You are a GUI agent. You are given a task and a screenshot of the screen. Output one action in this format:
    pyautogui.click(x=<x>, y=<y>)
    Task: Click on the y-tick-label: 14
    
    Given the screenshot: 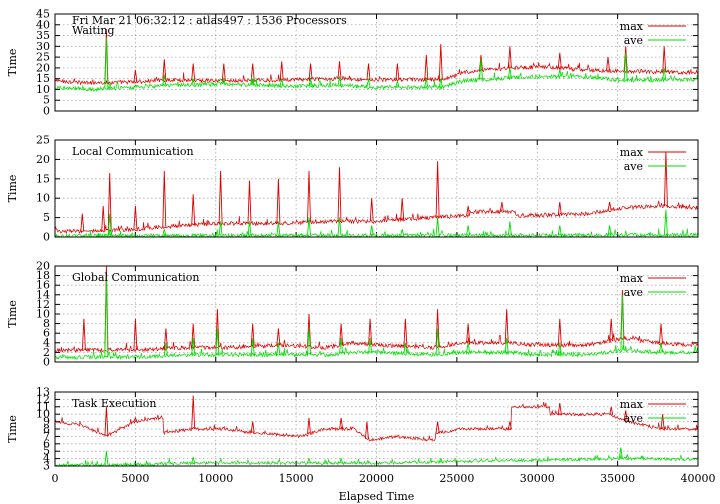 What is the action you would take?
    pyautogui.click(x=43, y=294)
    